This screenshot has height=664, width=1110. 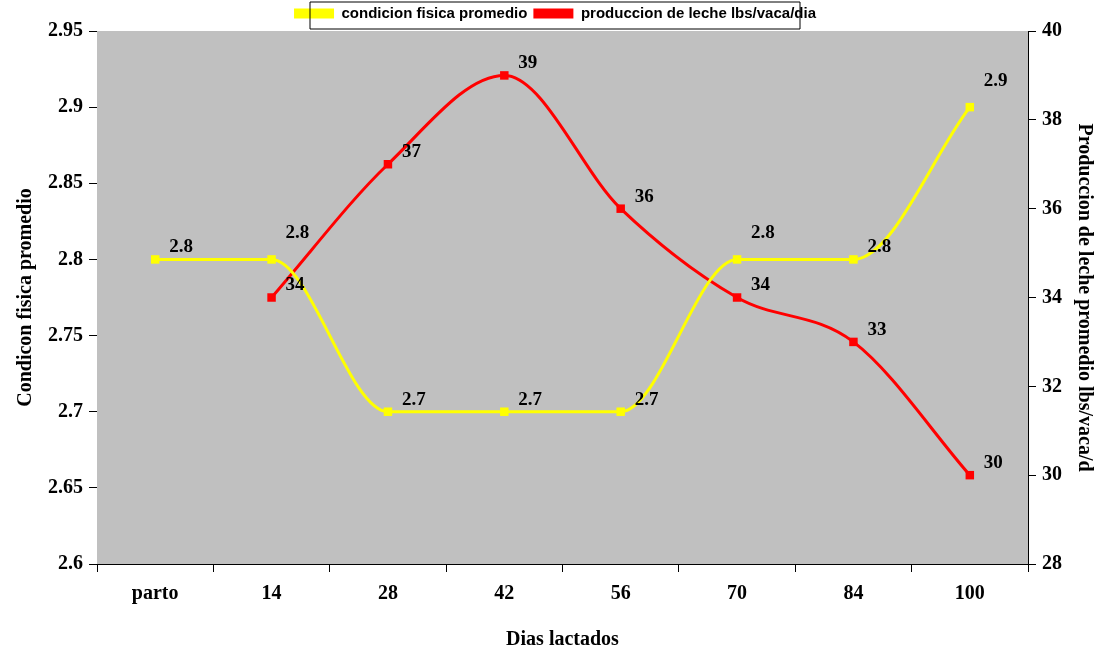 I want to click on x-tick-label: 84, so click(x=853, y=592).